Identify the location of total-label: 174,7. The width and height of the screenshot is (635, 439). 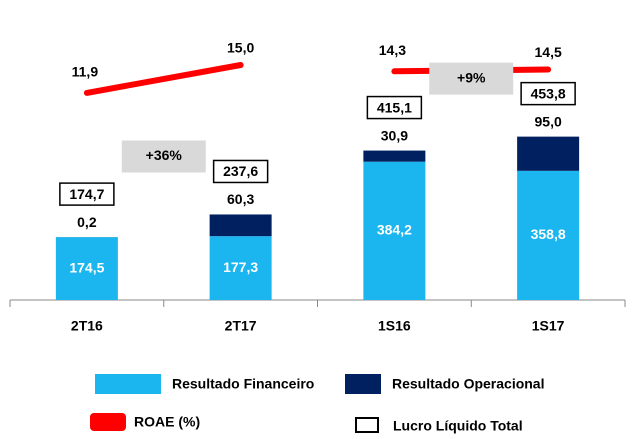
(86, 194).